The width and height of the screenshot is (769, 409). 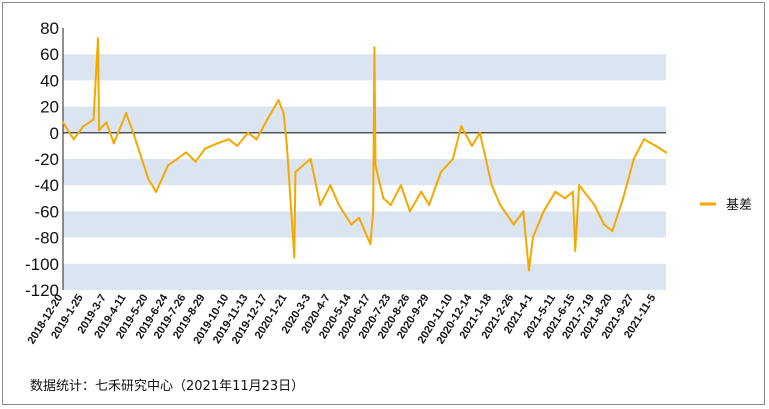 What do you see at coordinates (46, 159) in the screenshot?
I see `y-tick-label: -20` at bounding box center [46, 159].